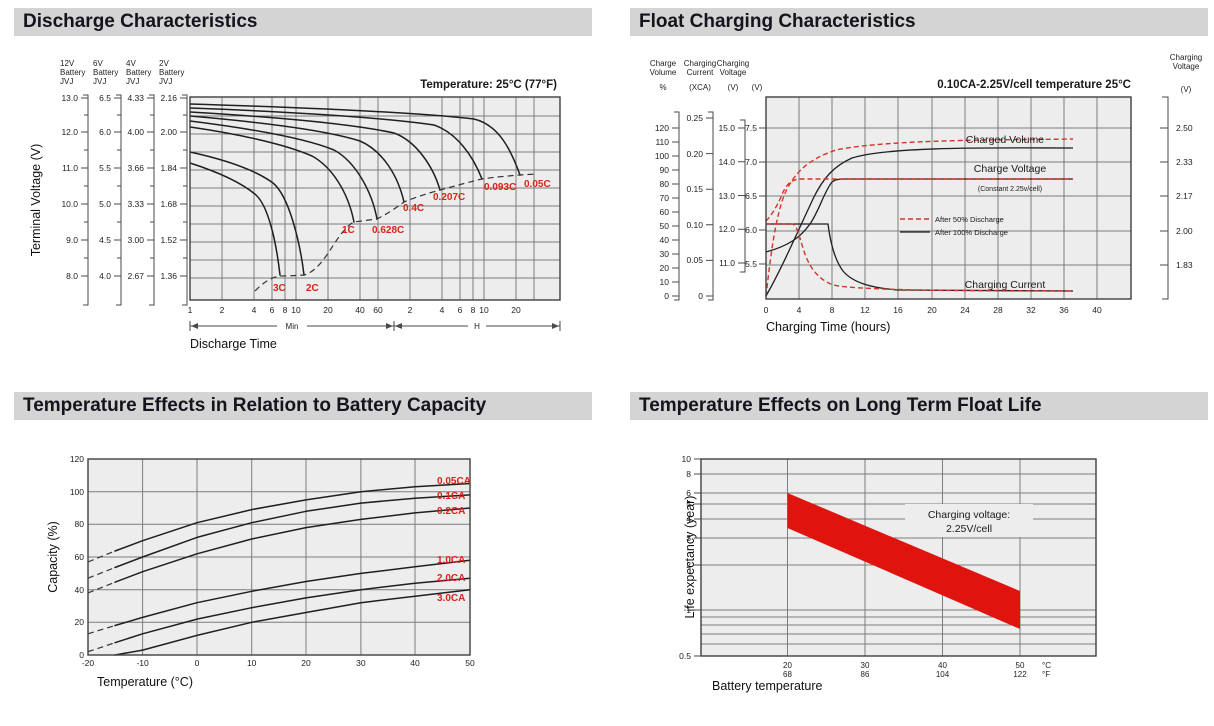 The image size is (1214, 726). What do you see at coordinates (1184, 231) in the screenshot?
I see `svg-text: 2.00` at bounding box center [1184, 231].